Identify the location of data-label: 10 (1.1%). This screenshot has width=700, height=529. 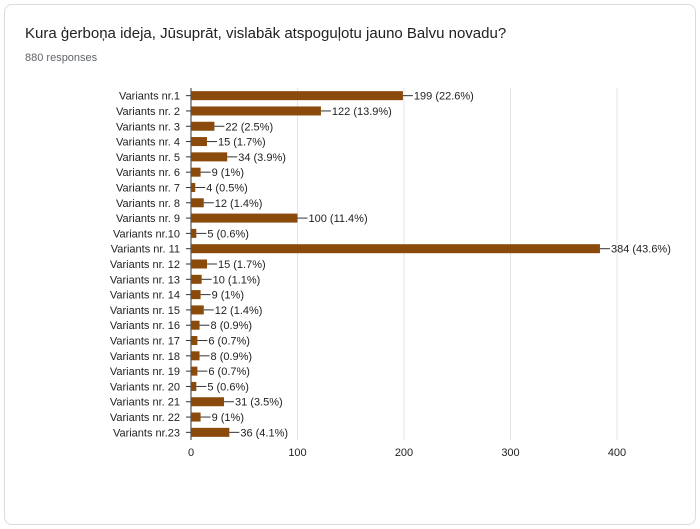
(237, 280).